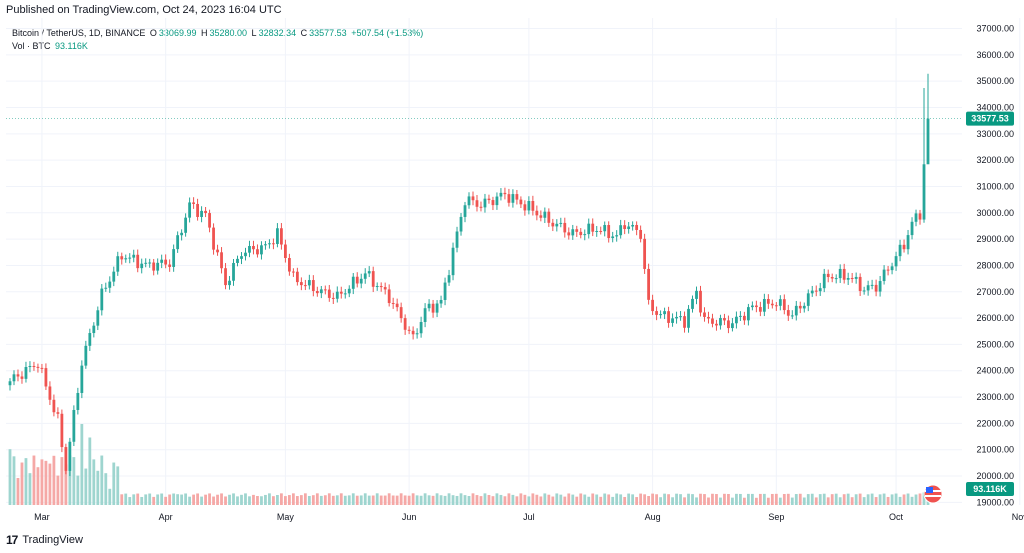 The width and height of the screenshot is (1024, 553). Describe the element at coordinates (529, 517) in the screenshot. I see `time-axis: Mar Apr May Jun Jul Aug Sep Oct Nov` at that location.